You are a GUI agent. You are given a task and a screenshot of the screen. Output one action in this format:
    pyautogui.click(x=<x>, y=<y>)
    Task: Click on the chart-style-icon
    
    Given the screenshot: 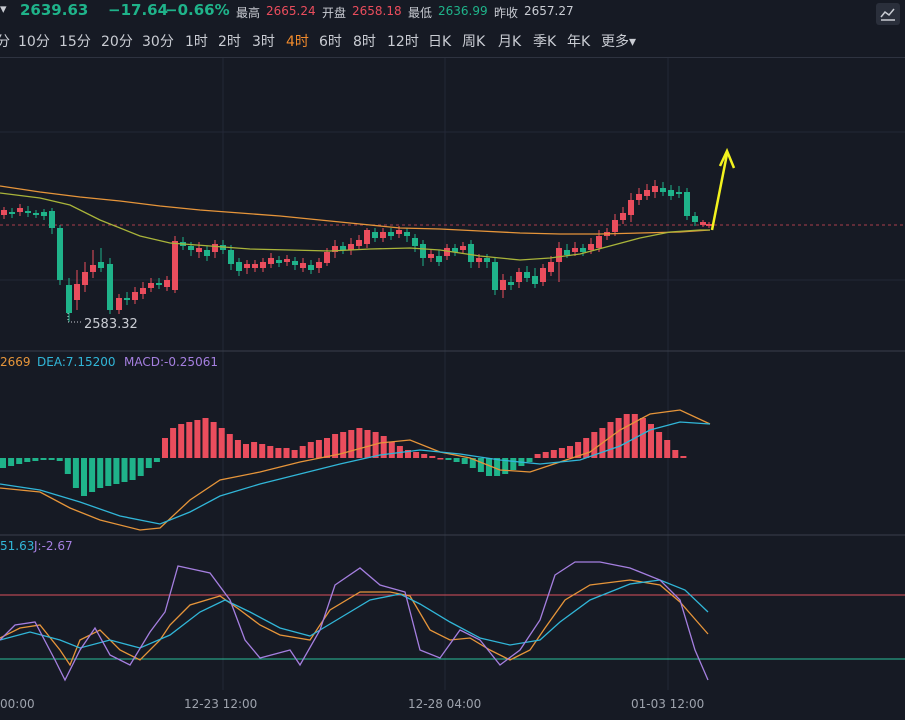 What is the action you would take?
    pyautogui.click(x=888, y=14)
    